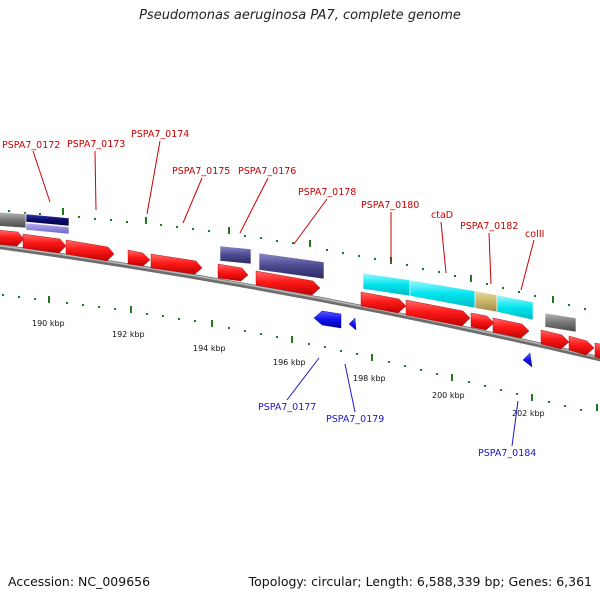  Describe the element at coordinates (489, 226) in the screenshot. I see `gene-label-pspa7-0182: PSPA7_0182` at that location.